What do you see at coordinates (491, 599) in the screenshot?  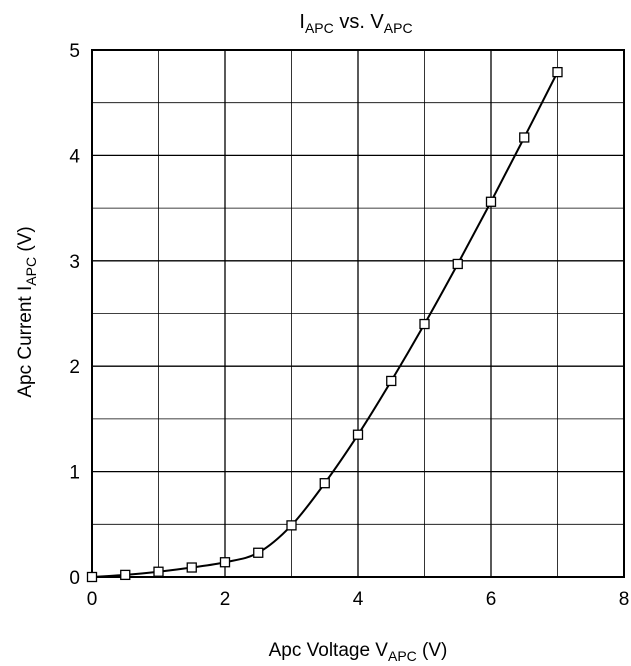 I see `x-tick-label: 6` at bounding box center [491, 599].